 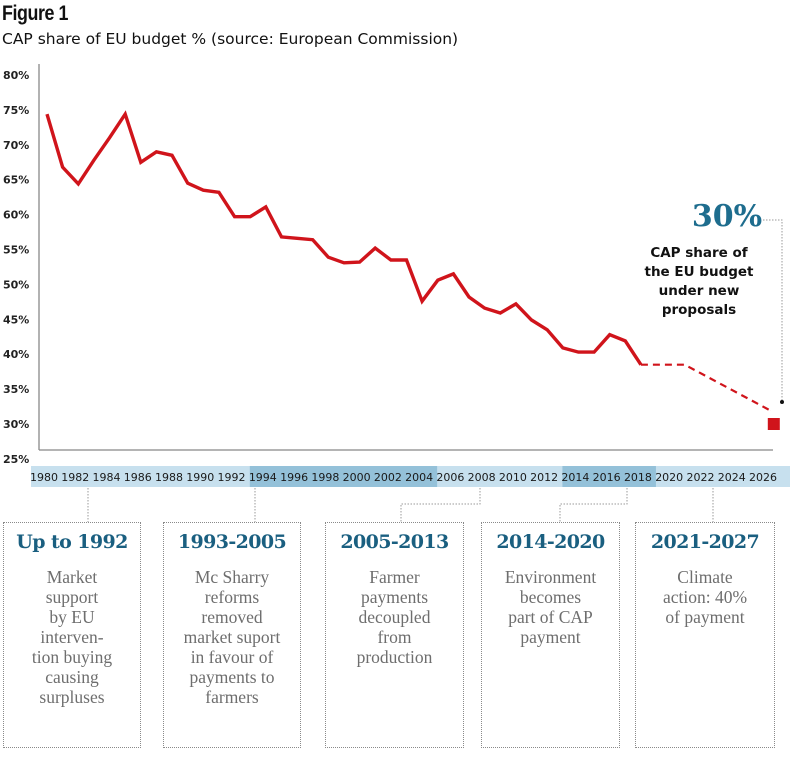 I want to click on x-tick-label: 2024, so click(x=732, y=477).